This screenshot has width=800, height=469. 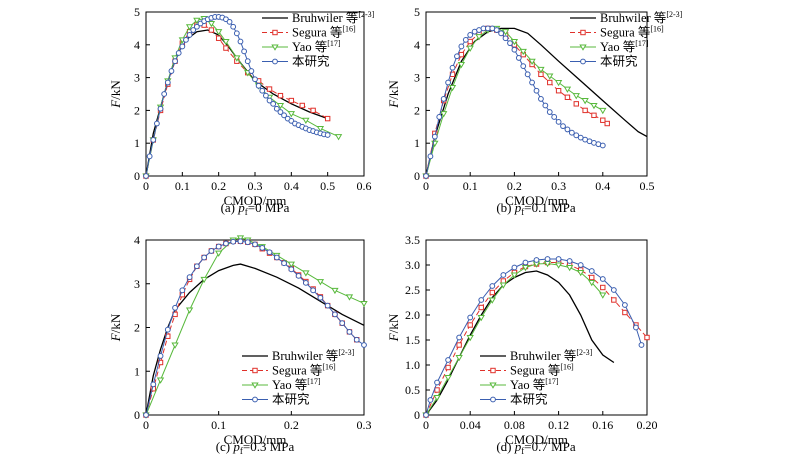 I want to click on x-tick-label: 0.4, so click(x=602, y=186).